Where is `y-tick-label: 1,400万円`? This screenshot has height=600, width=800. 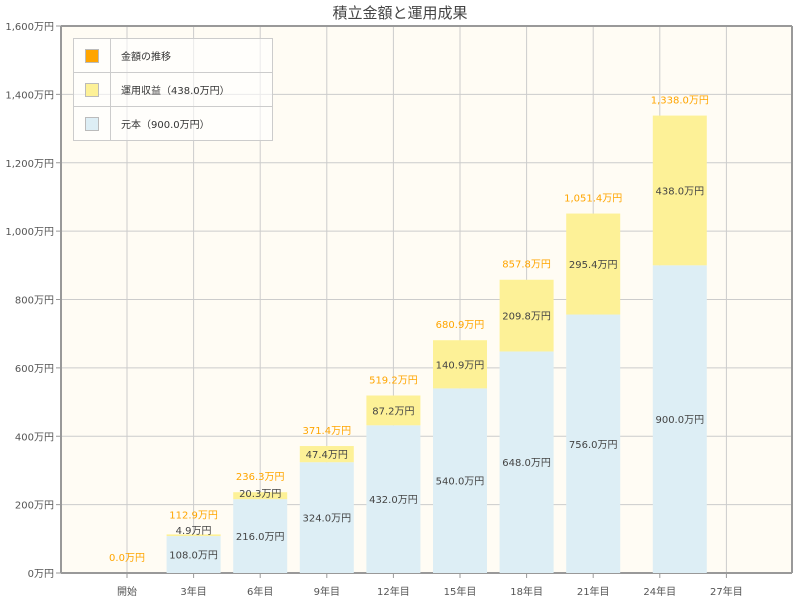 y-tick-label: 1,400万円 is located at coordinates (29, 95).